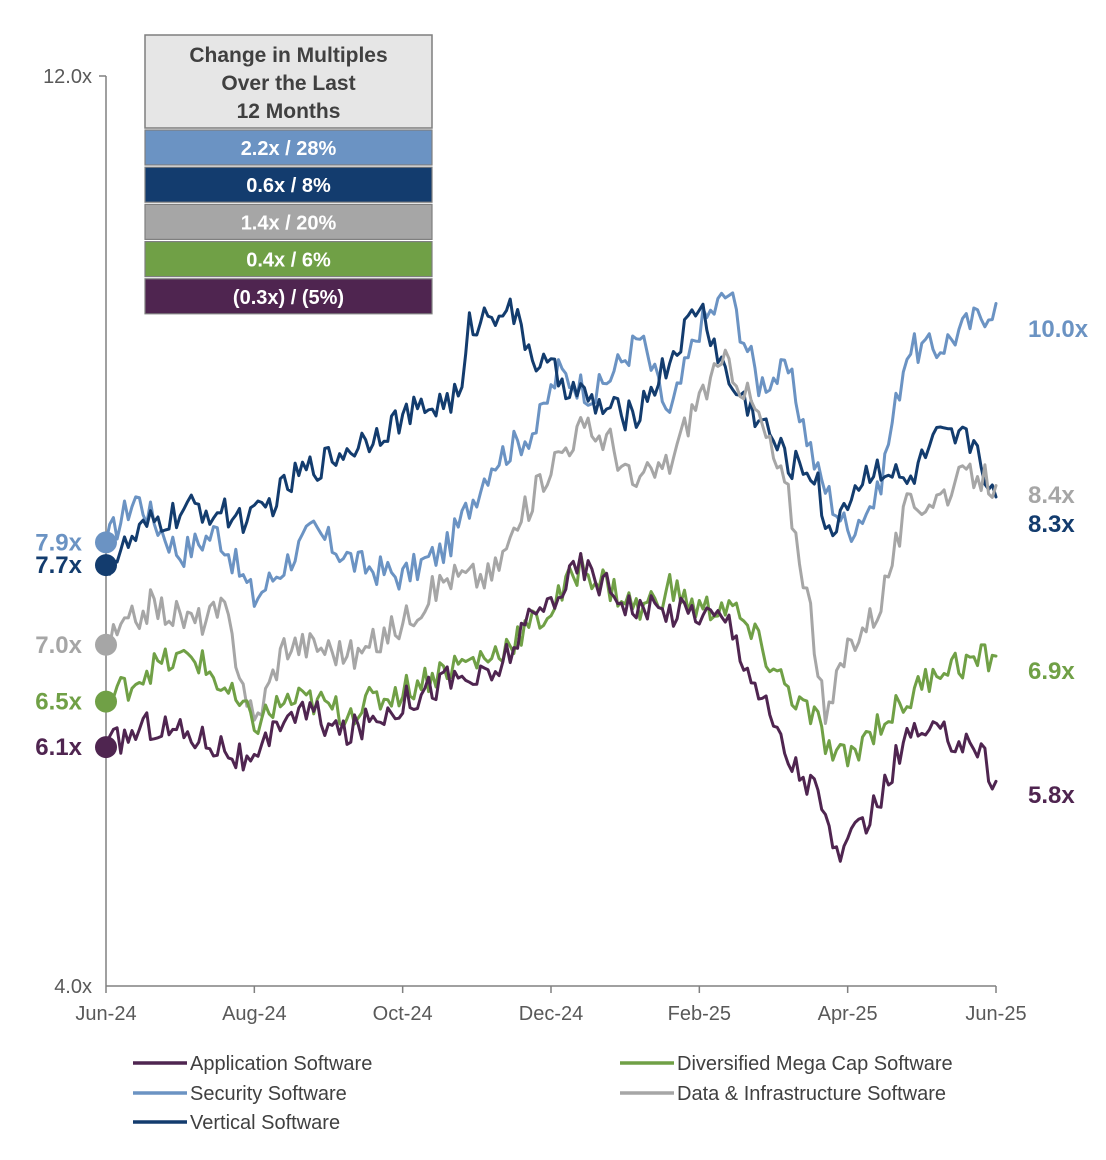 The image size is (1106, 1160). Describe the element at coordinates (106, 565) in the screenshot. I see `start-marker-vertical` at that location.